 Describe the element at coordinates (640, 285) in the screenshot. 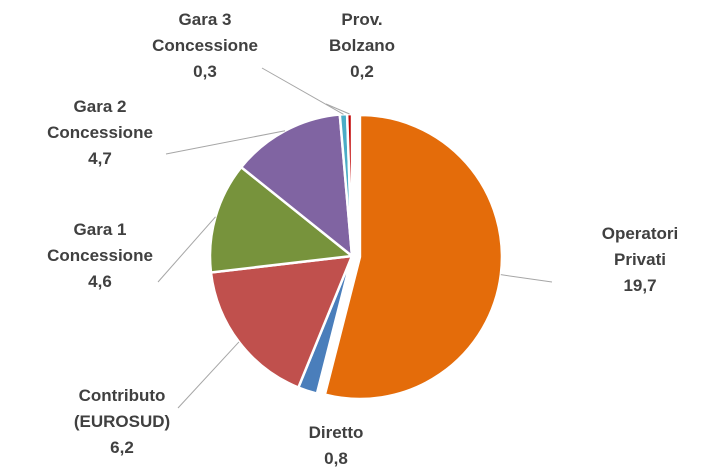

I see `value-label: 19,7` at that location.